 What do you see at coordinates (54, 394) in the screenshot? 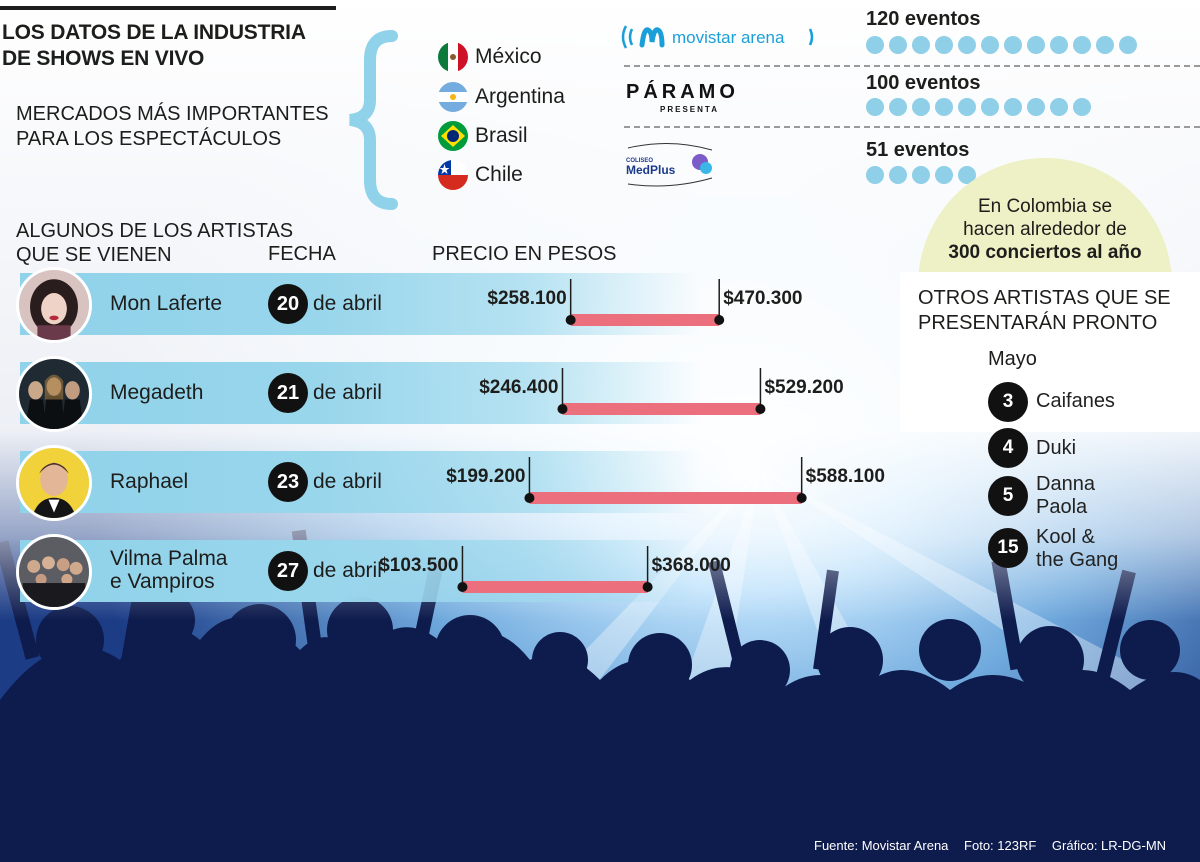
I see `artist-photo-megadeth` at bounding box center [54, 394].